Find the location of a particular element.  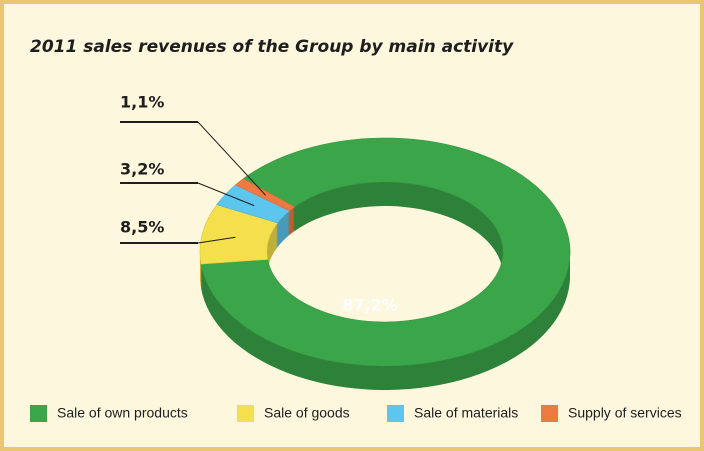

value-label: 3,2% is located at coordinates (142, 169).